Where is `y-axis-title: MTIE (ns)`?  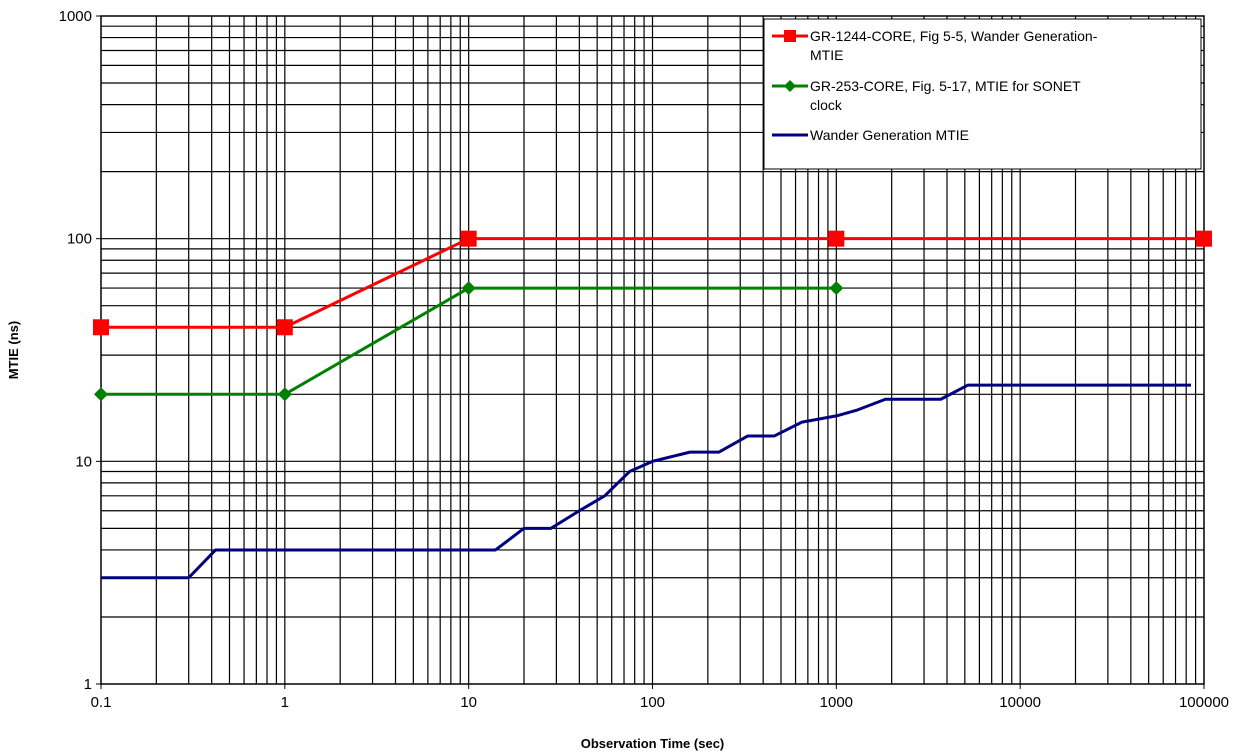
y-axis-title: MTIE (ns) is located at coordinates (13, 350).